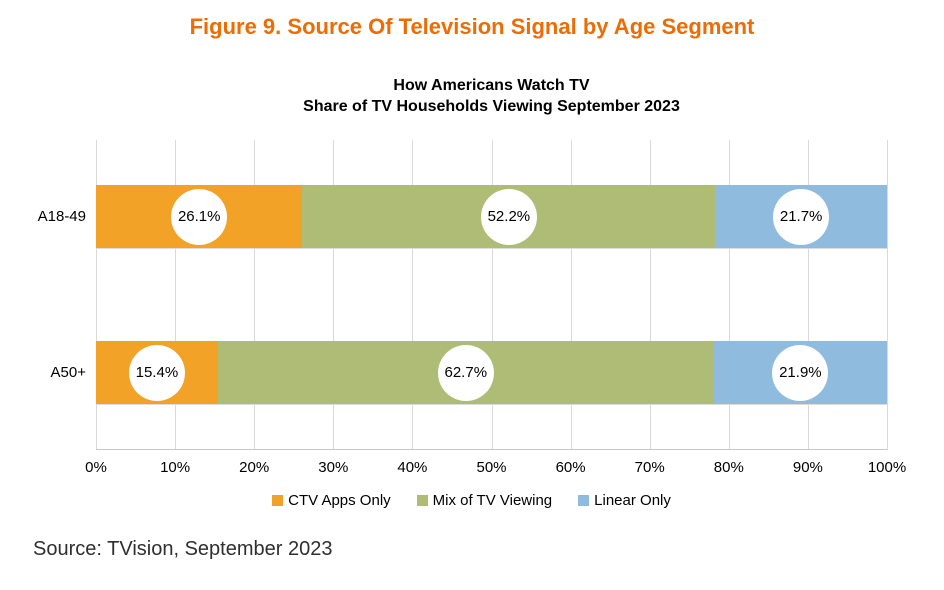 The height and width of the screenshot is (590, 944). Describe the element at coordinates (68, 372) in the screenshot. I see `category-label-a50plus: A50+` at that location.